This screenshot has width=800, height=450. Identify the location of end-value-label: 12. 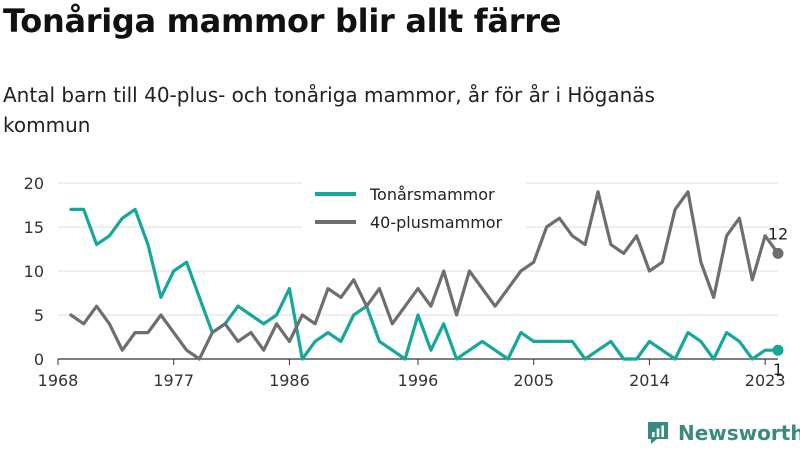
(778, 233).